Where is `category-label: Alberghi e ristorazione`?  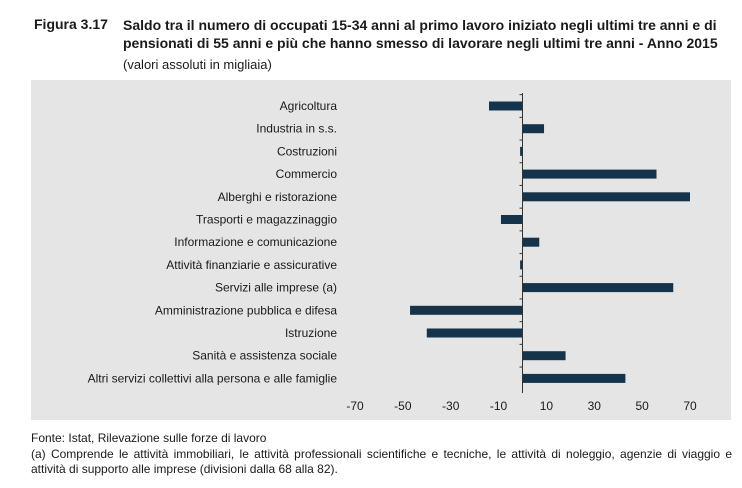 category-label: Alberghi e ristorazione is located at coordinates (278, 197).